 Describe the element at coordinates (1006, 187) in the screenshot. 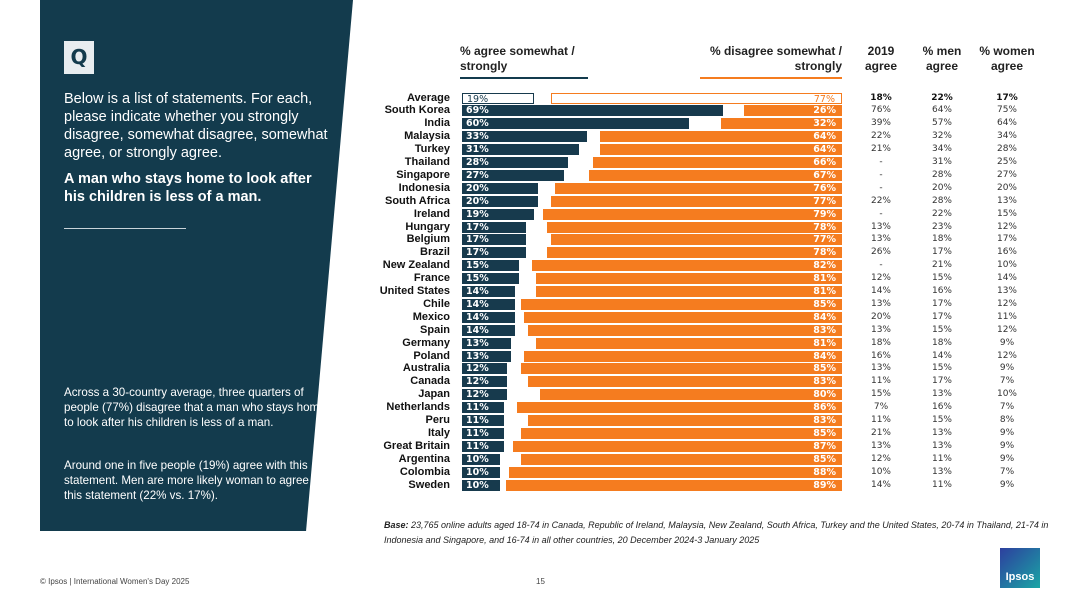

I see `cell-women: 20%` at that location.